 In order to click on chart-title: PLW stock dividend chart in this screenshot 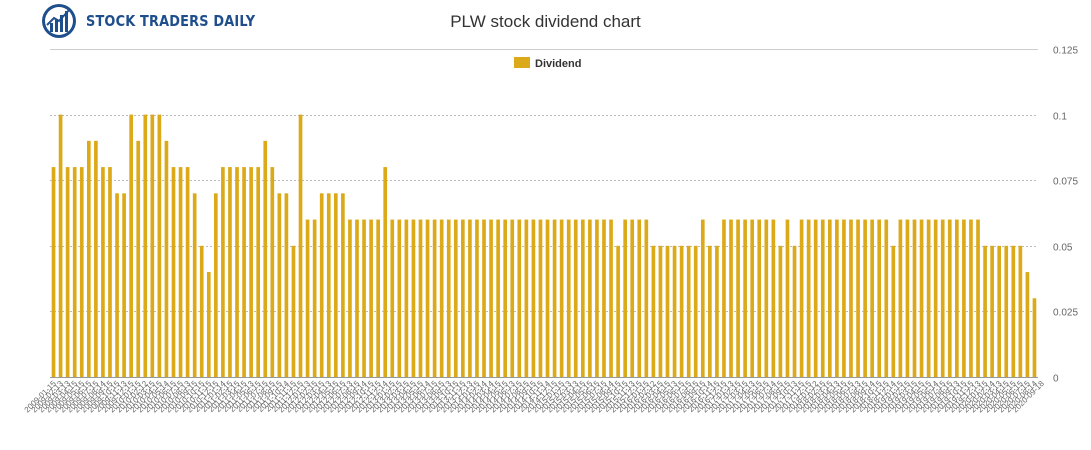, I will do `click(545, 21)`.